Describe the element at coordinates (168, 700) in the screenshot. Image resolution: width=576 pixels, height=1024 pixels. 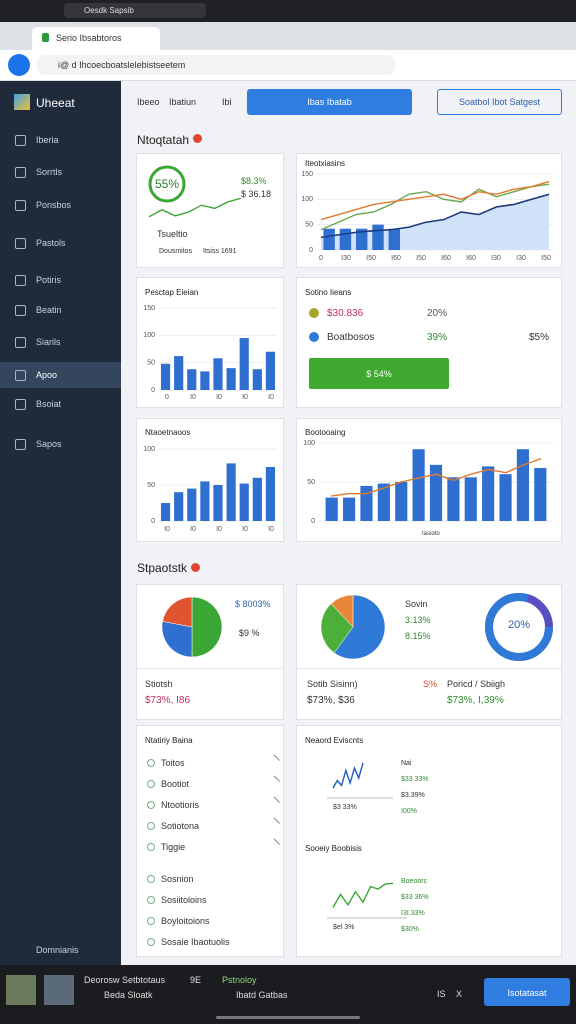
I see `sub-value: $73%, I86` at that location.